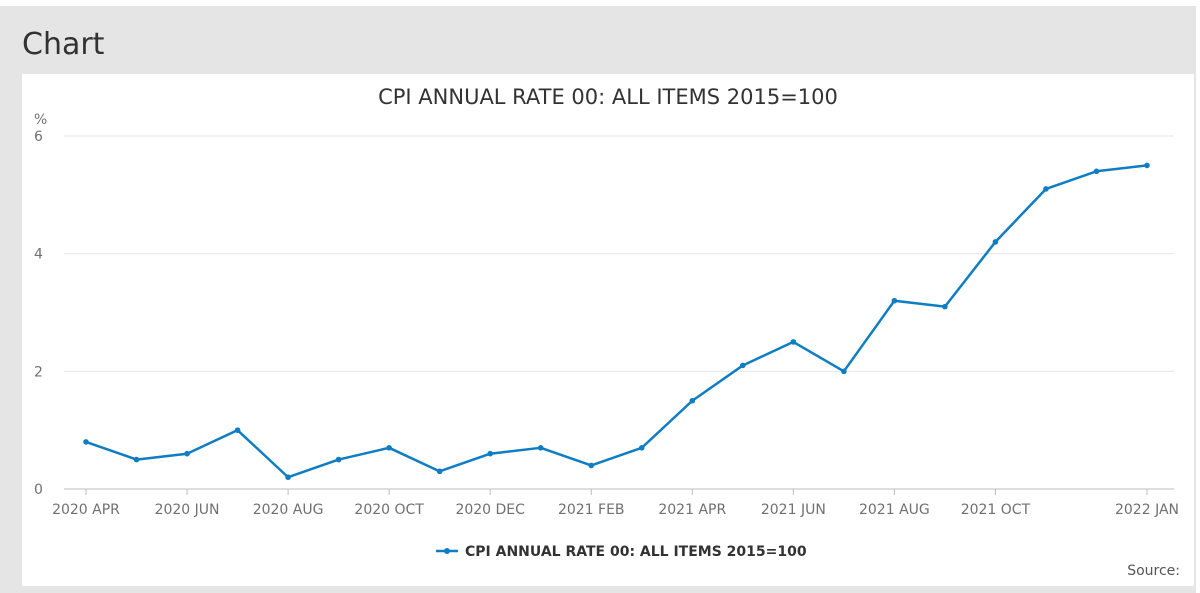 This screenshot has width=1200, height=593. I want to click on legend-label: CPI ANNUAL RATE 00: ALL ITEMS 2015=100, so click(636, 552).